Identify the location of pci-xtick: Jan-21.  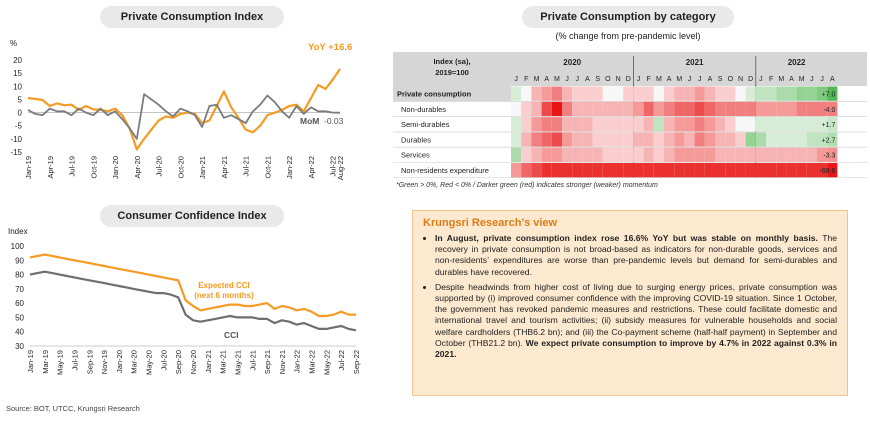
(202, 167).